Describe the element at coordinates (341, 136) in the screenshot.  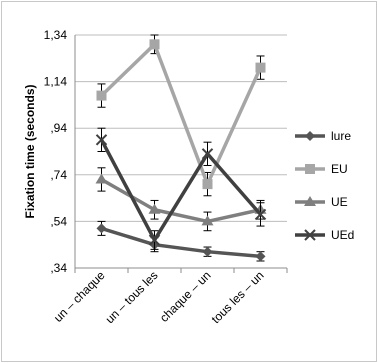
I see `legend-label: lure` at that location.